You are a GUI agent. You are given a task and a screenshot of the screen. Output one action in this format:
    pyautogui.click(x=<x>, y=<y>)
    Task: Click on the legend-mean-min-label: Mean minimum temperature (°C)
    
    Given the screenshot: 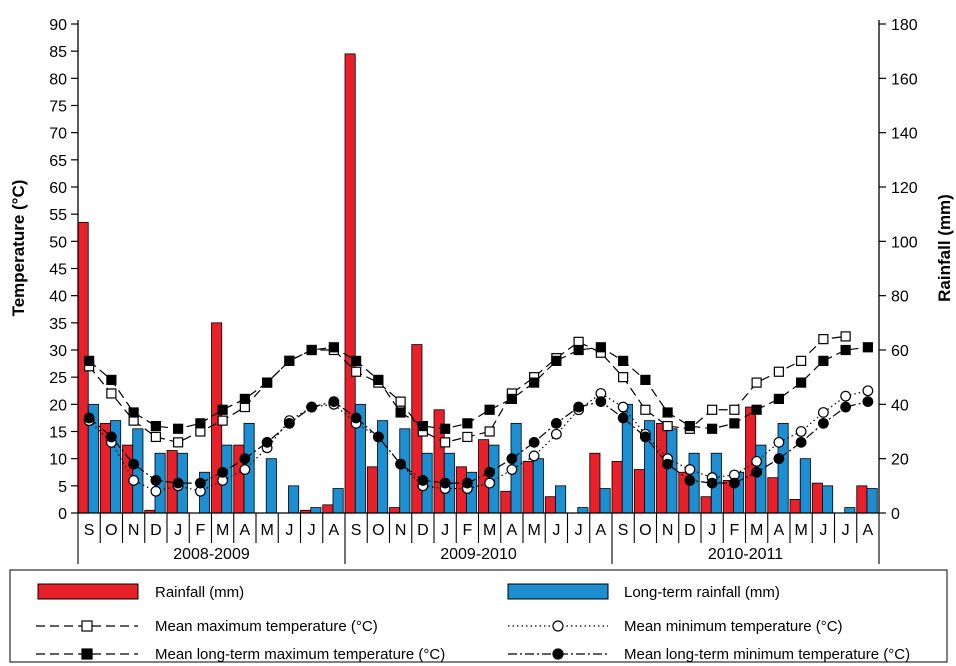 What is the action you would take?
    pyautogui.click(x=733, y=626)
    